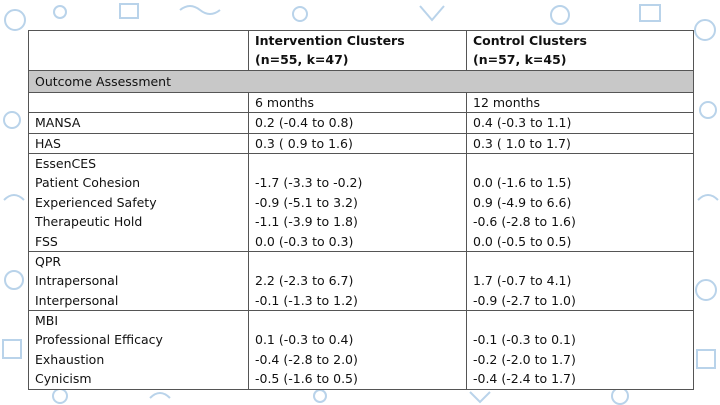 The width and height of the screenshot is (720, 405). What do you see at coordinates (103, 81) in the screenshot?
I see `section-text: Outcome Assessment` at bounding box center [103, 81].